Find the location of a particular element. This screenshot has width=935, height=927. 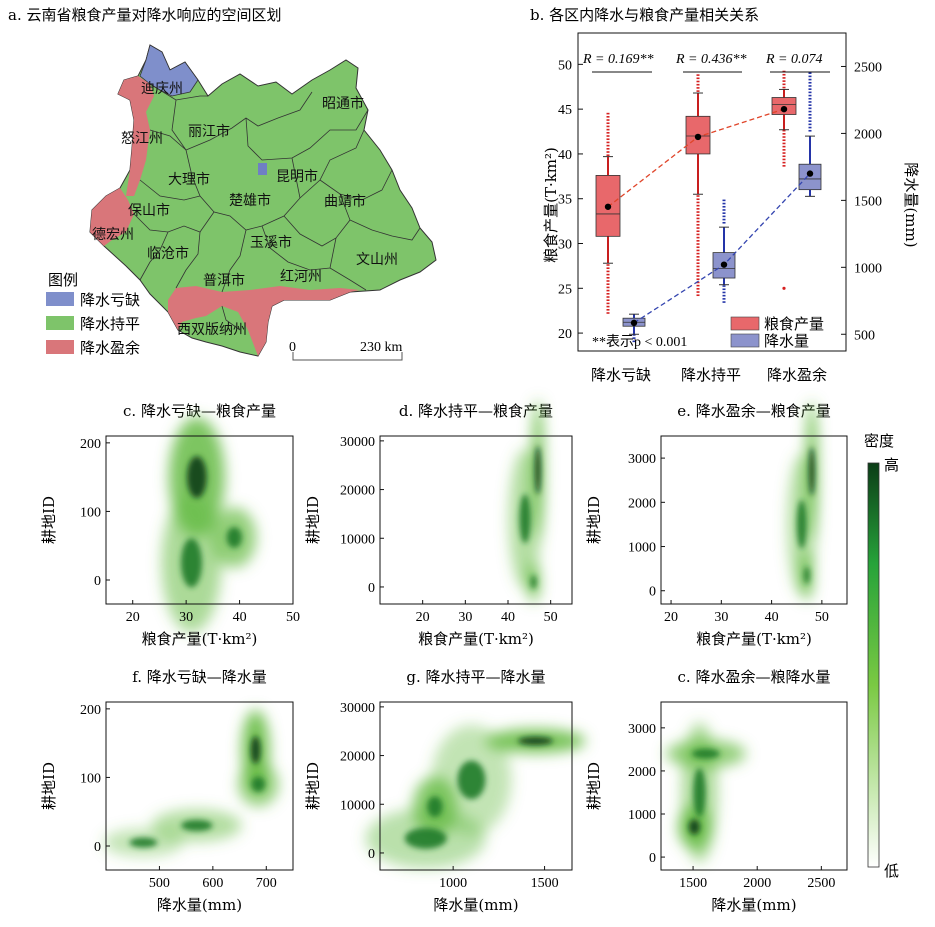

x-tick-label: 降水亏缺 is located at coordinates (621, 375).